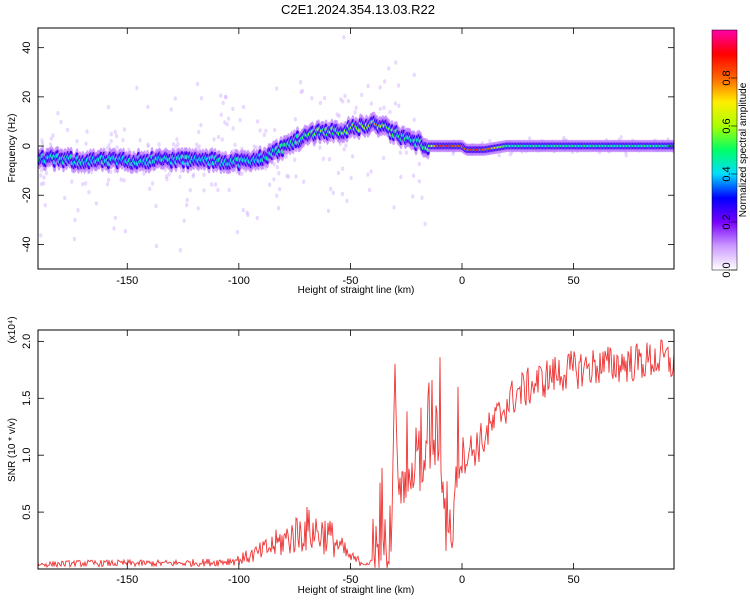  I want to click on y-tick-label: -20, so click(27, 195).